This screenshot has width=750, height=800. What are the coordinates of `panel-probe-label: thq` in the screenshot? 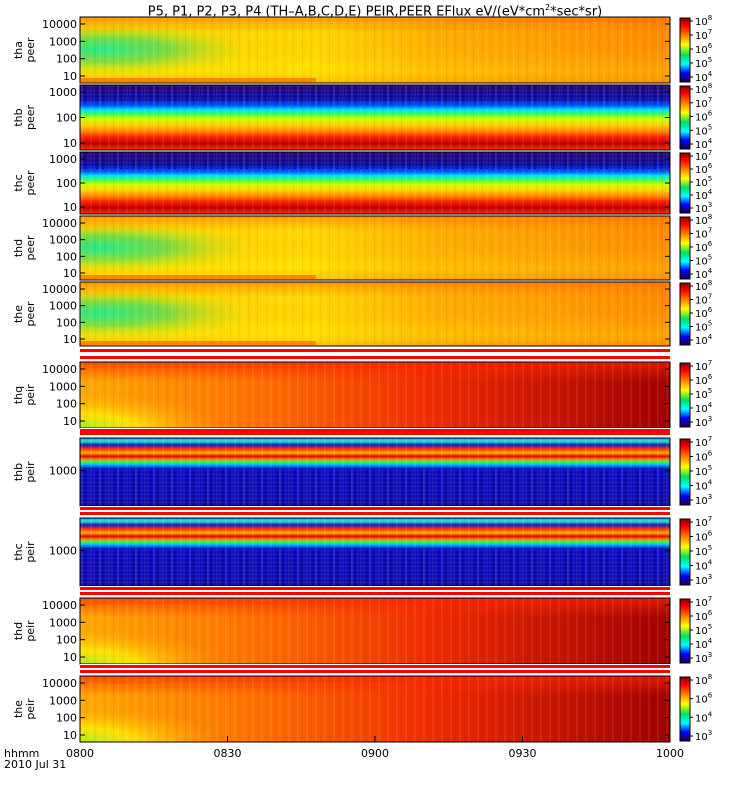 It's located at (18, 395).